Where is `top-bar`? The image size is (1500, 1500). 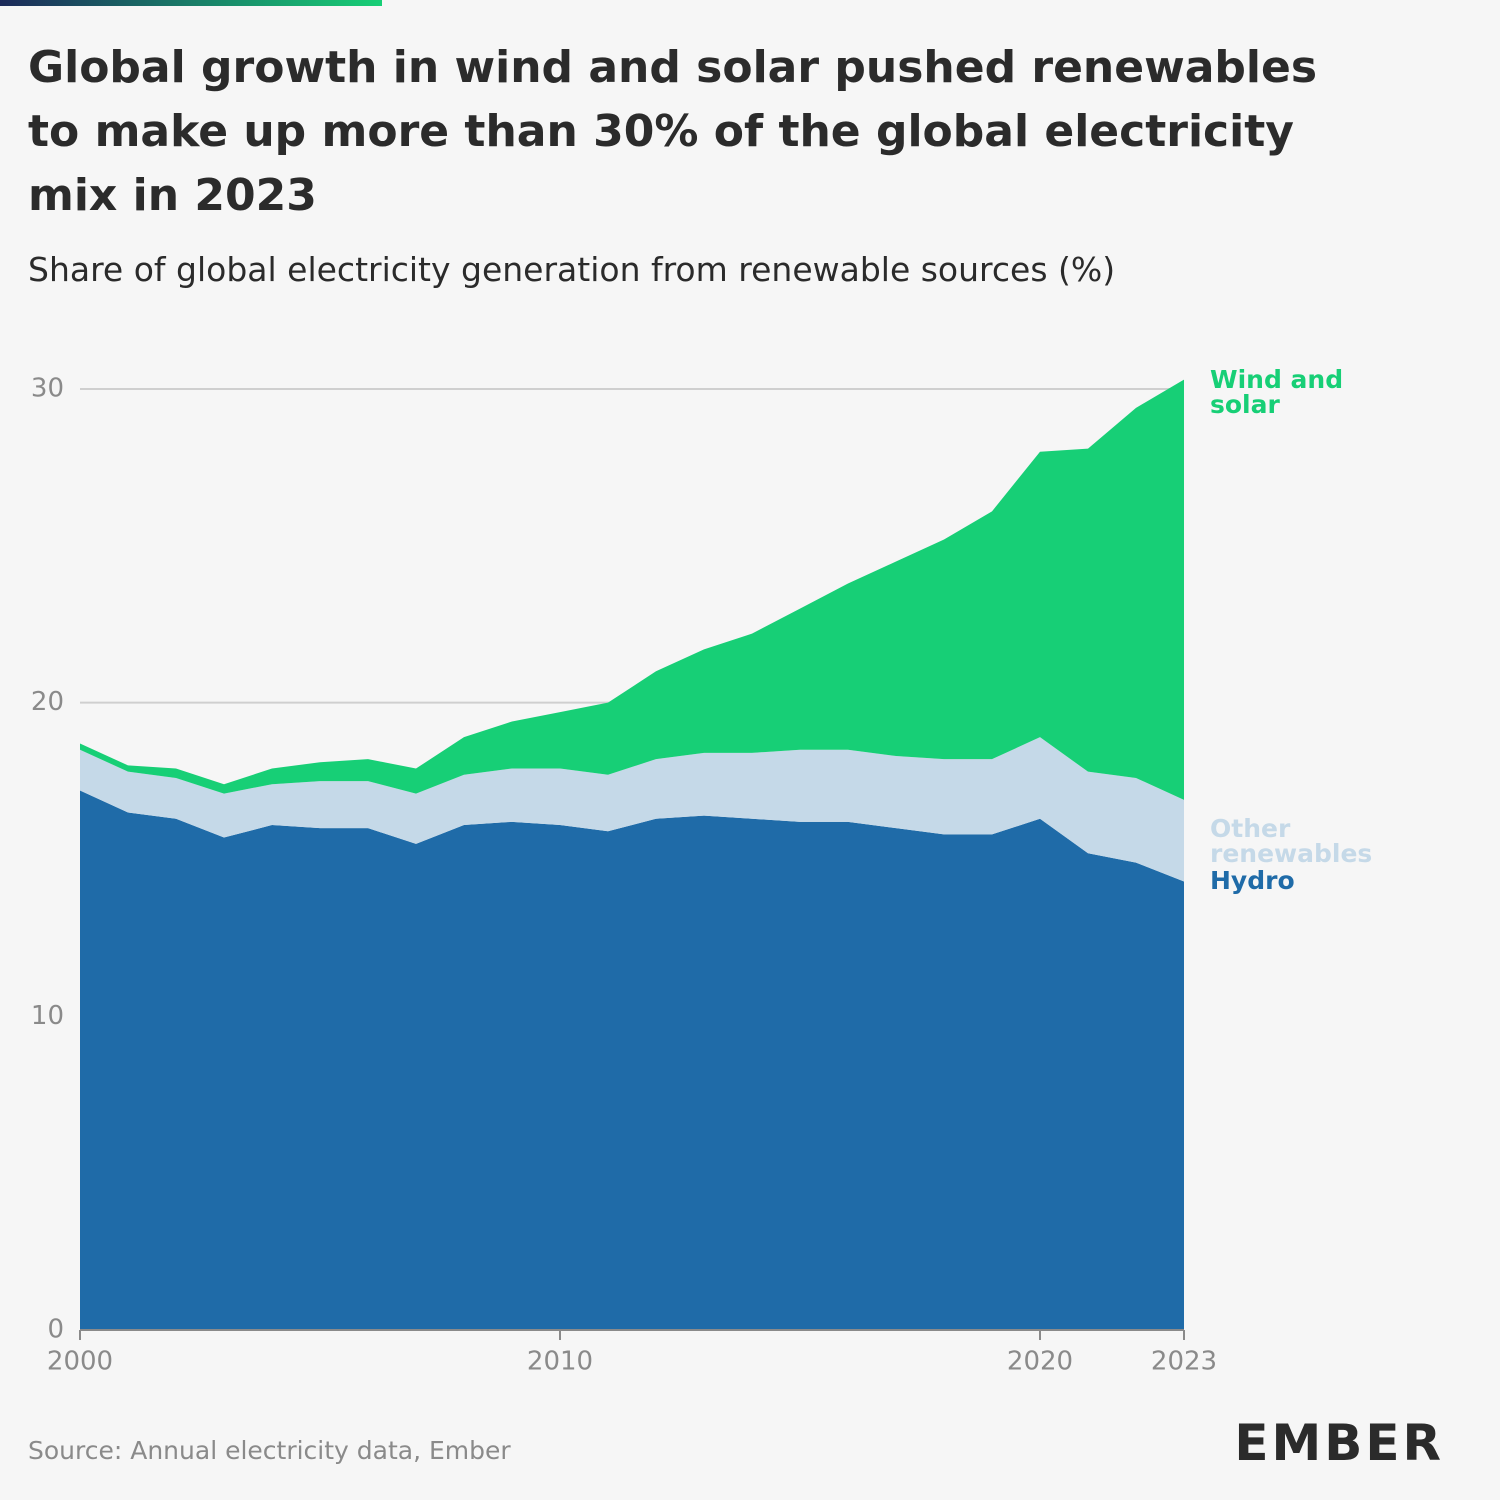
top-bar is located at coordinates (191, 3).